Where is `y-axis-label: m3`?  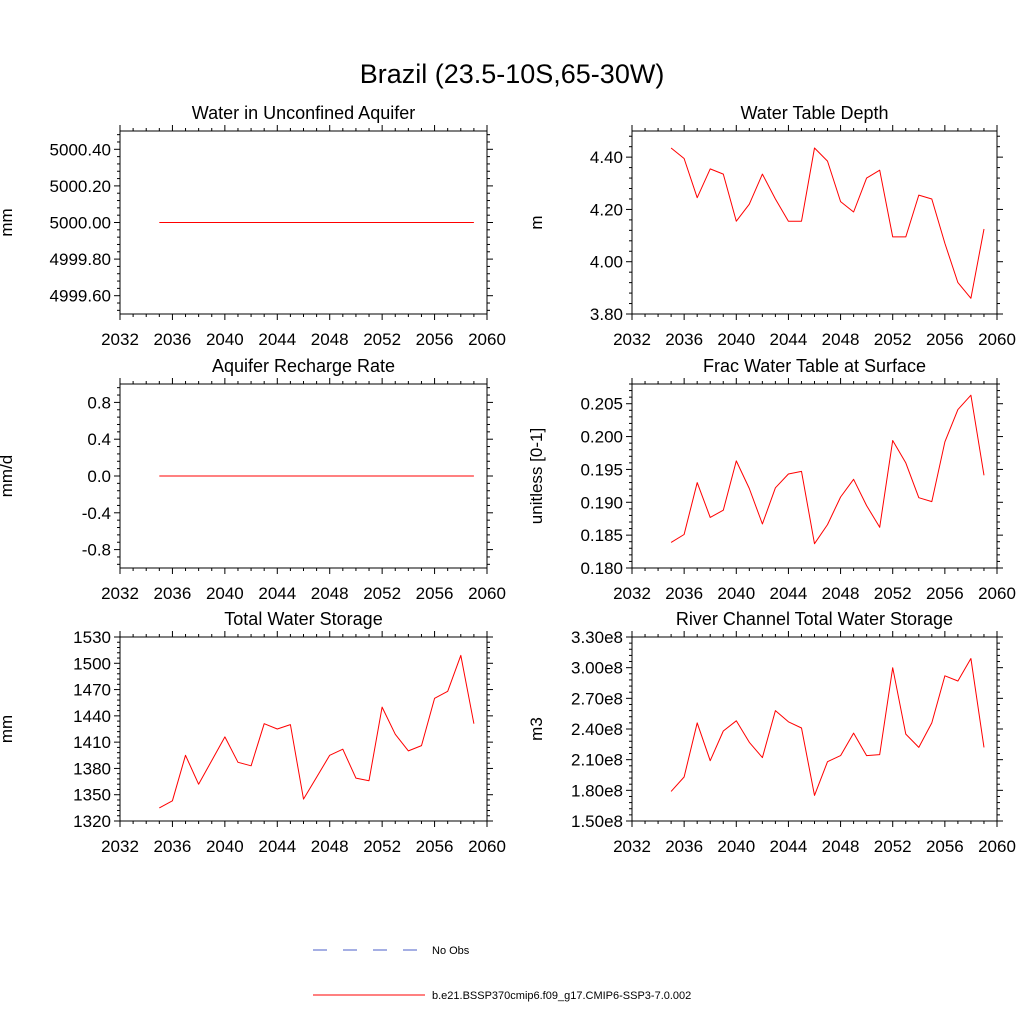 y-axis-label: m3 is located at coordinates (536, 729).